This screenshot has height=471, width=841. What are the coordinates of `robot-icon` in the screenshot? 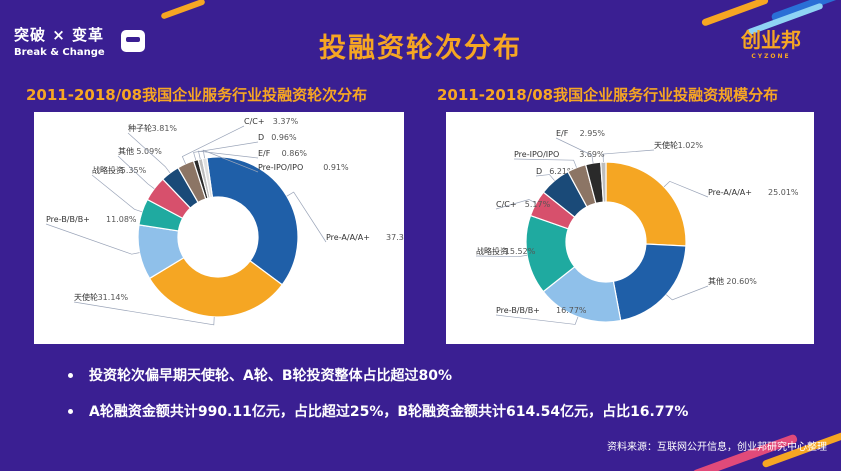 It's located at (133, 41).